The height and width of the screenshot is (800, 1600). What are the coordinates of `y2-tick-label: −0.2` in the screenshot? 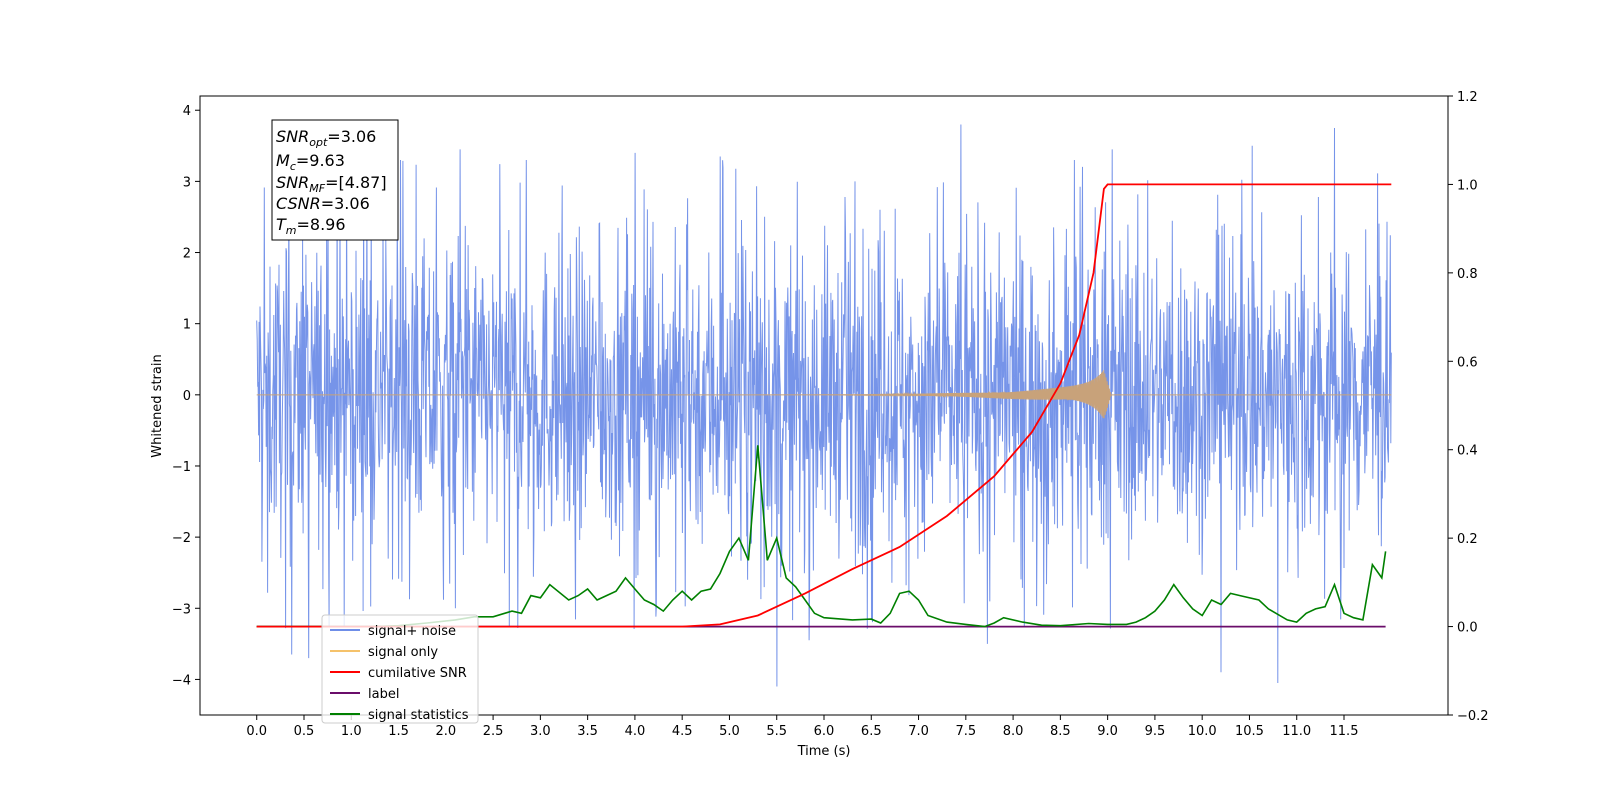 It's located at (1473, 716).